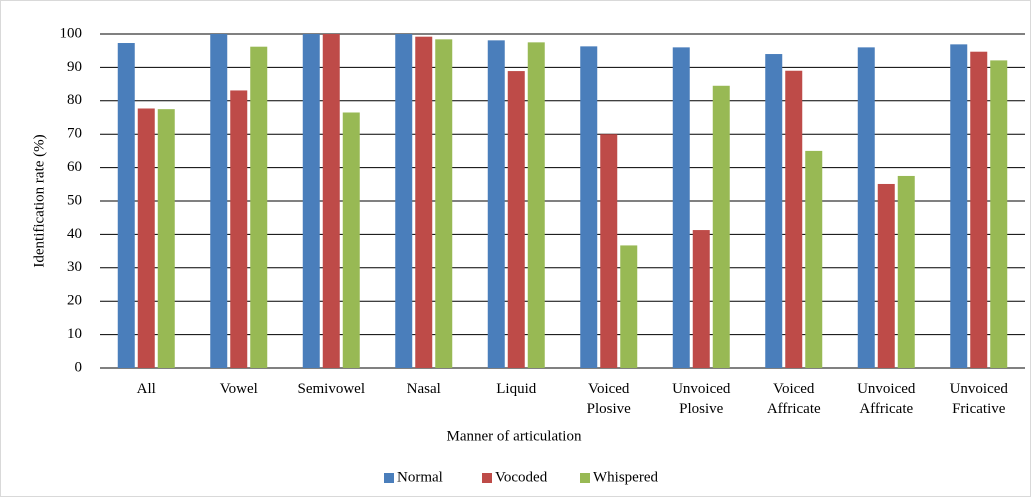  What do you see at coordinates (74, 334) in the screenshot?
I see `y-tick-label: 10` at bounding box center [74, 334].